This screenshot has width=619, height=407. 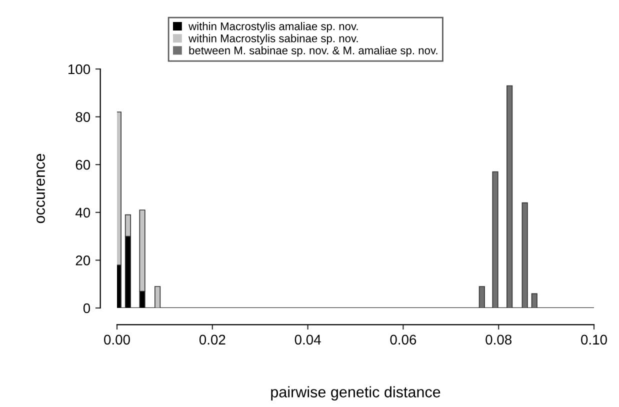 What do you see at coordinates (83, 165) in the screenshot?
I see `y-tick-label: 60` at bounding box center [83, 165].